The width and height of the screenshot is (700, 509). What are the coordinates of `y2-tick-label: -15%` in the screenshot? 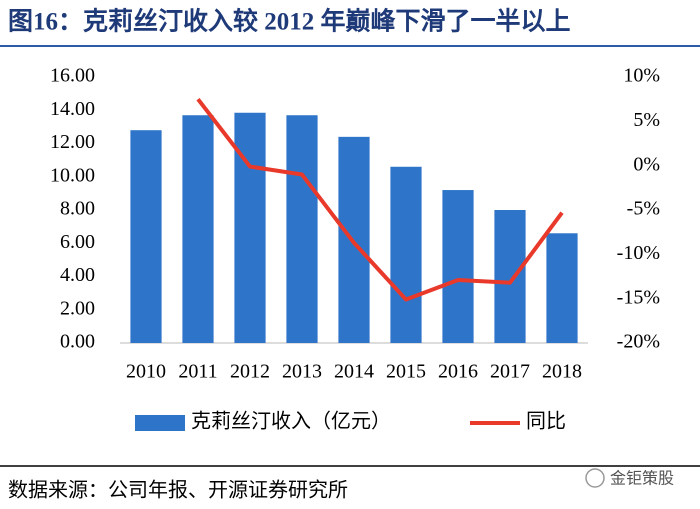 It's located at (638, 297).